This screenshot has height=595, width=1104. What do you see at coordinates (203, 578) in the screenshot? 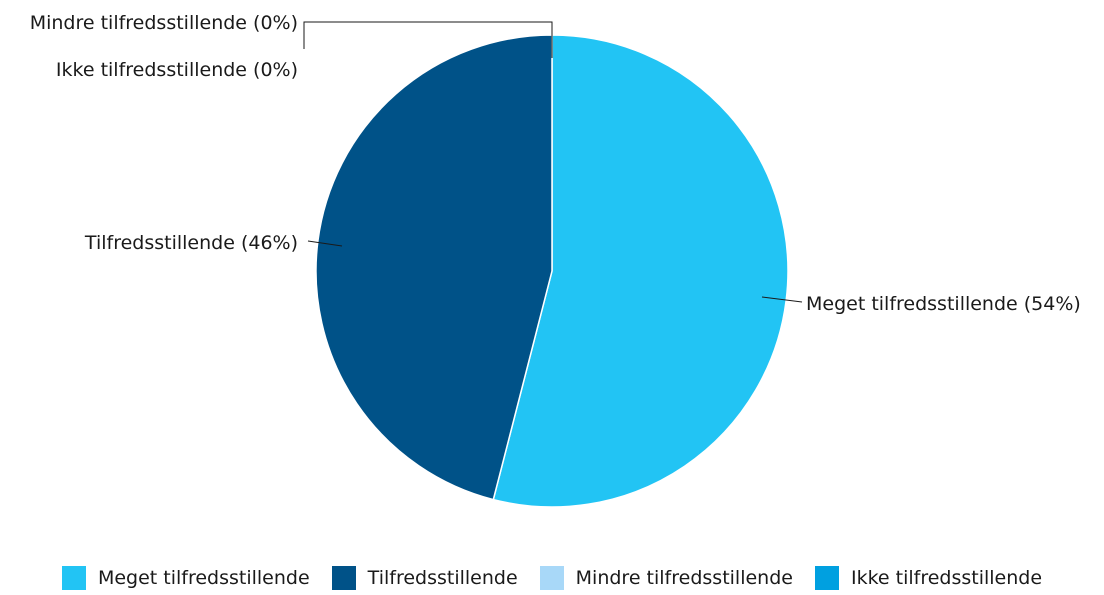
I see `legend-label-meget: Meget tilfredsstillende` at bounding box center [203, 578].